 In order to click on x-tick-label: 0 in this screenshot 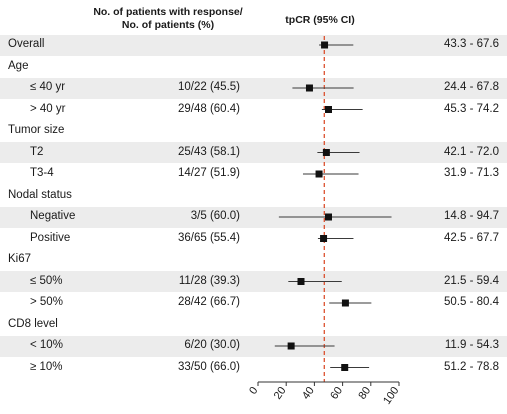, I will do `click(253, 391)`.